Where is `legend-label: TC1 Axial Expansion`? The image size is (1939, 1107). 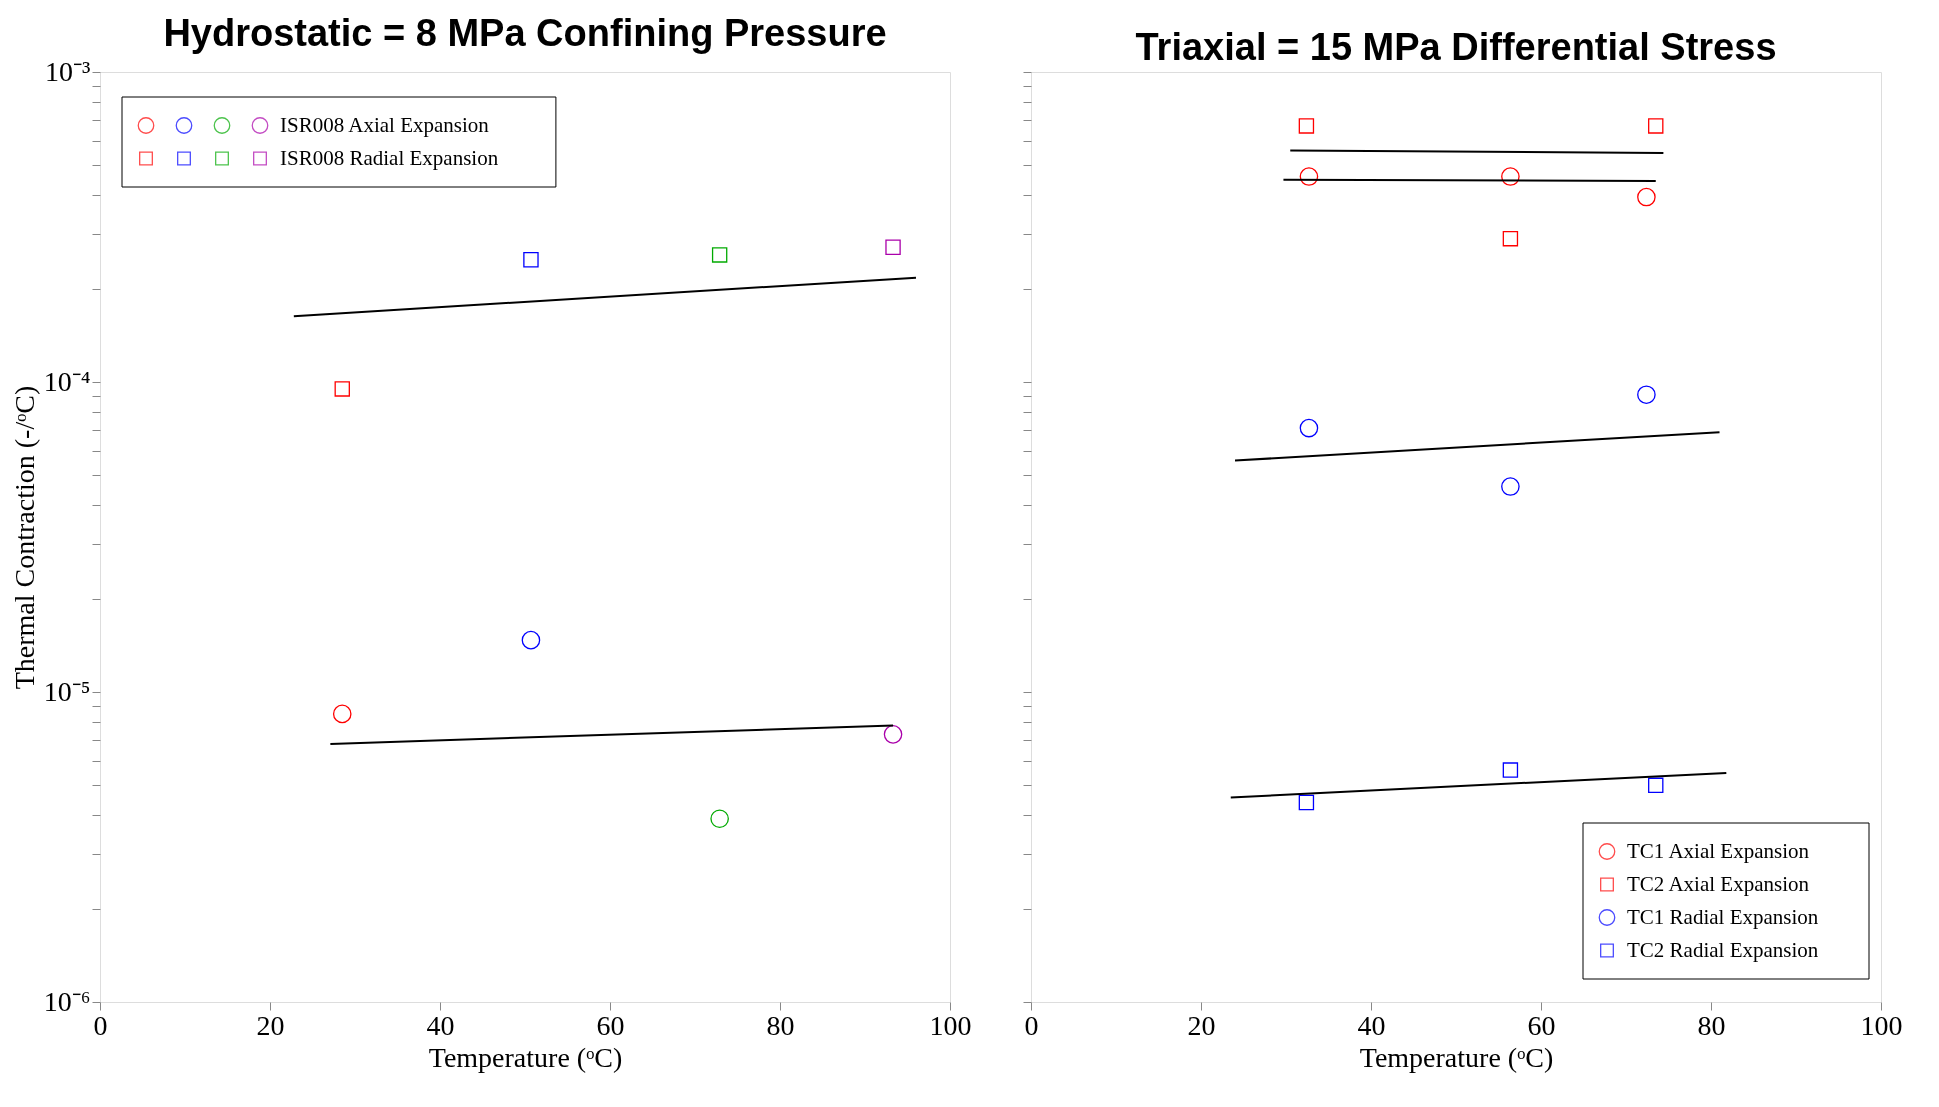 legend-label: TC1 Axial Expansion is located at coordinates (1718, 850).